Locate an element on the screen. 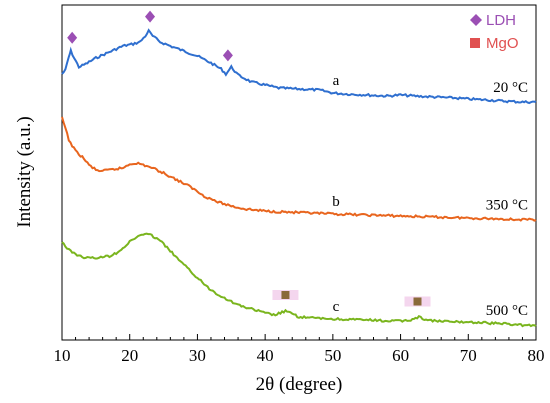  curve-letter-c: c is located at coordinates (336, 307).